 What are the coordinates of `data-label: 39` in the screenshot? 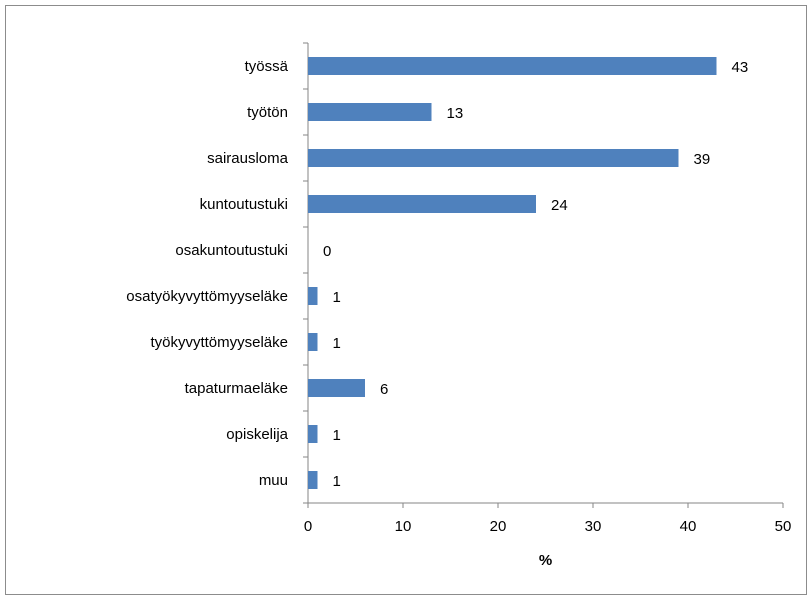 It's located at (702, 159).